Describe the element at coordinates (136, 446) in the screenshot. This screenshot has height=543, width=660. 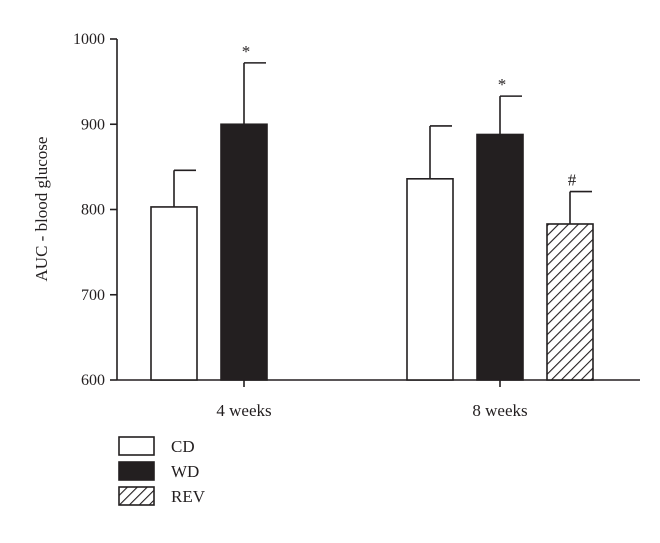
I see `legend-swatch-cd` at that location.